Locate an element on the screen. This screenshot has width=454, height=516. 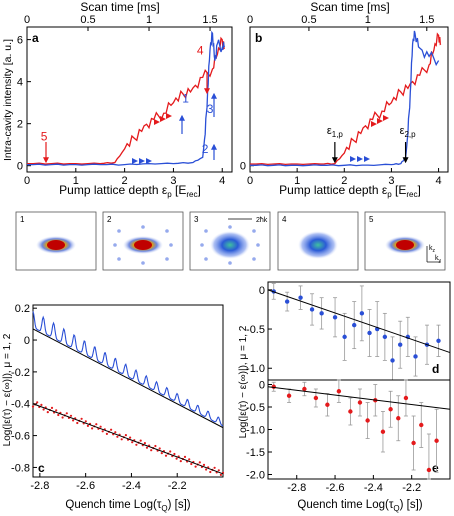
y-tick-label: -0.4 is located at coordinates (20, 405).